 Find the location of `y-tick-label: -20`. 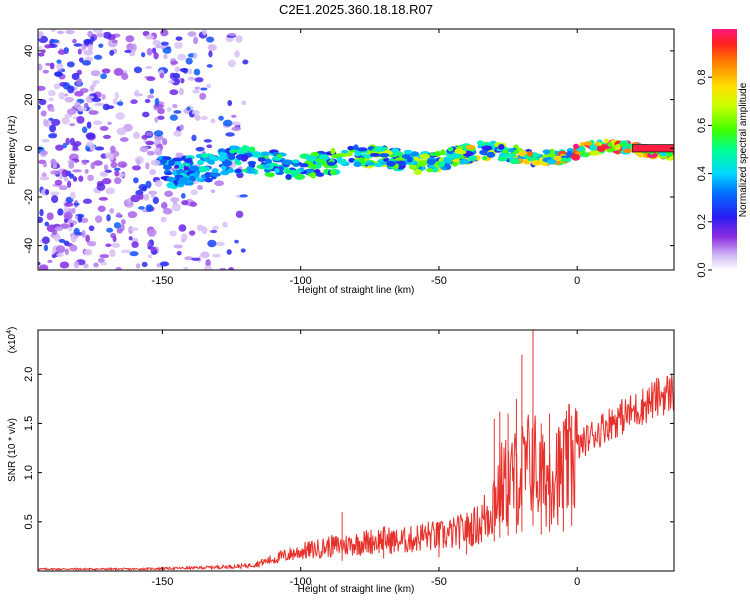

y-tick-label: -20 is located at coordinates (29, 197).